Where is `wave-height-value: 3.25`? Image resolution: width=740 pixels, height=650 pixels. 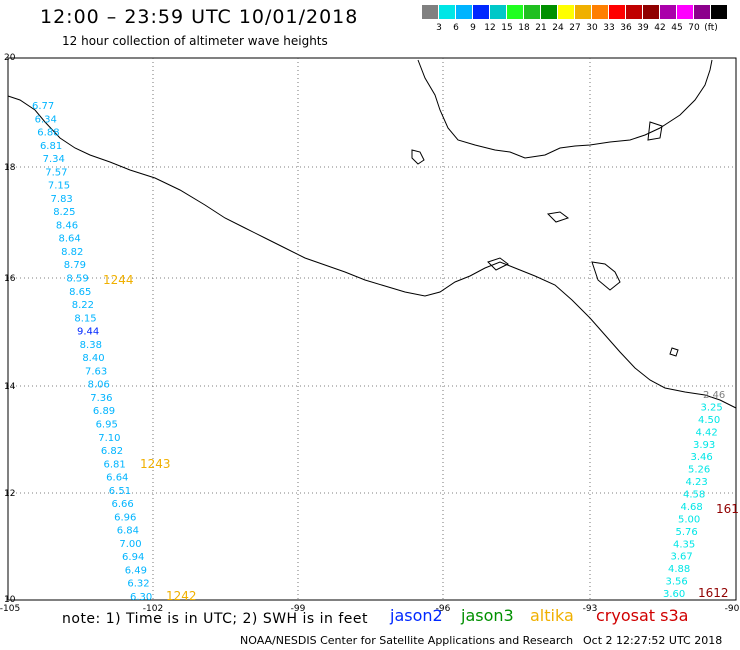 wave-height-value: 3.25 is located at coordinates (712, 407).